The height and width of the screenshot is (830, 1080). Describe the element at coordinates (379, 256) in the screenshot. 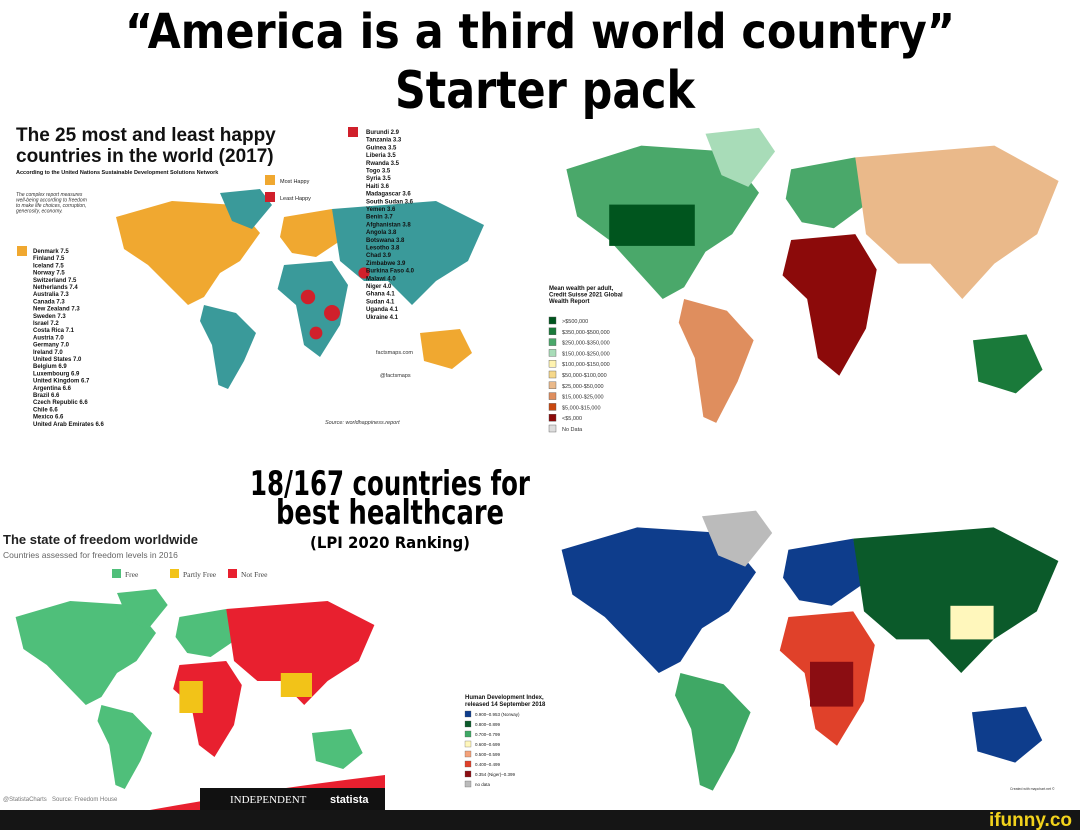

I see `list-item: Chad 3.9` at that location.